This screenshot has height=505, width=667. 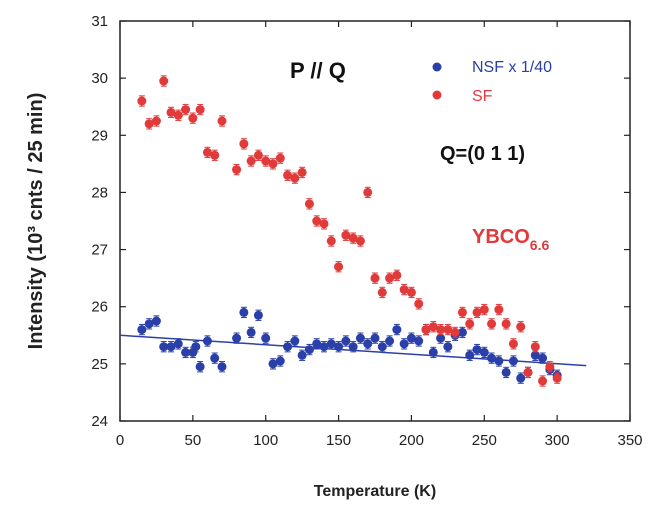 I want to click on y-tick-label: 25, so click(x=99, y=364).